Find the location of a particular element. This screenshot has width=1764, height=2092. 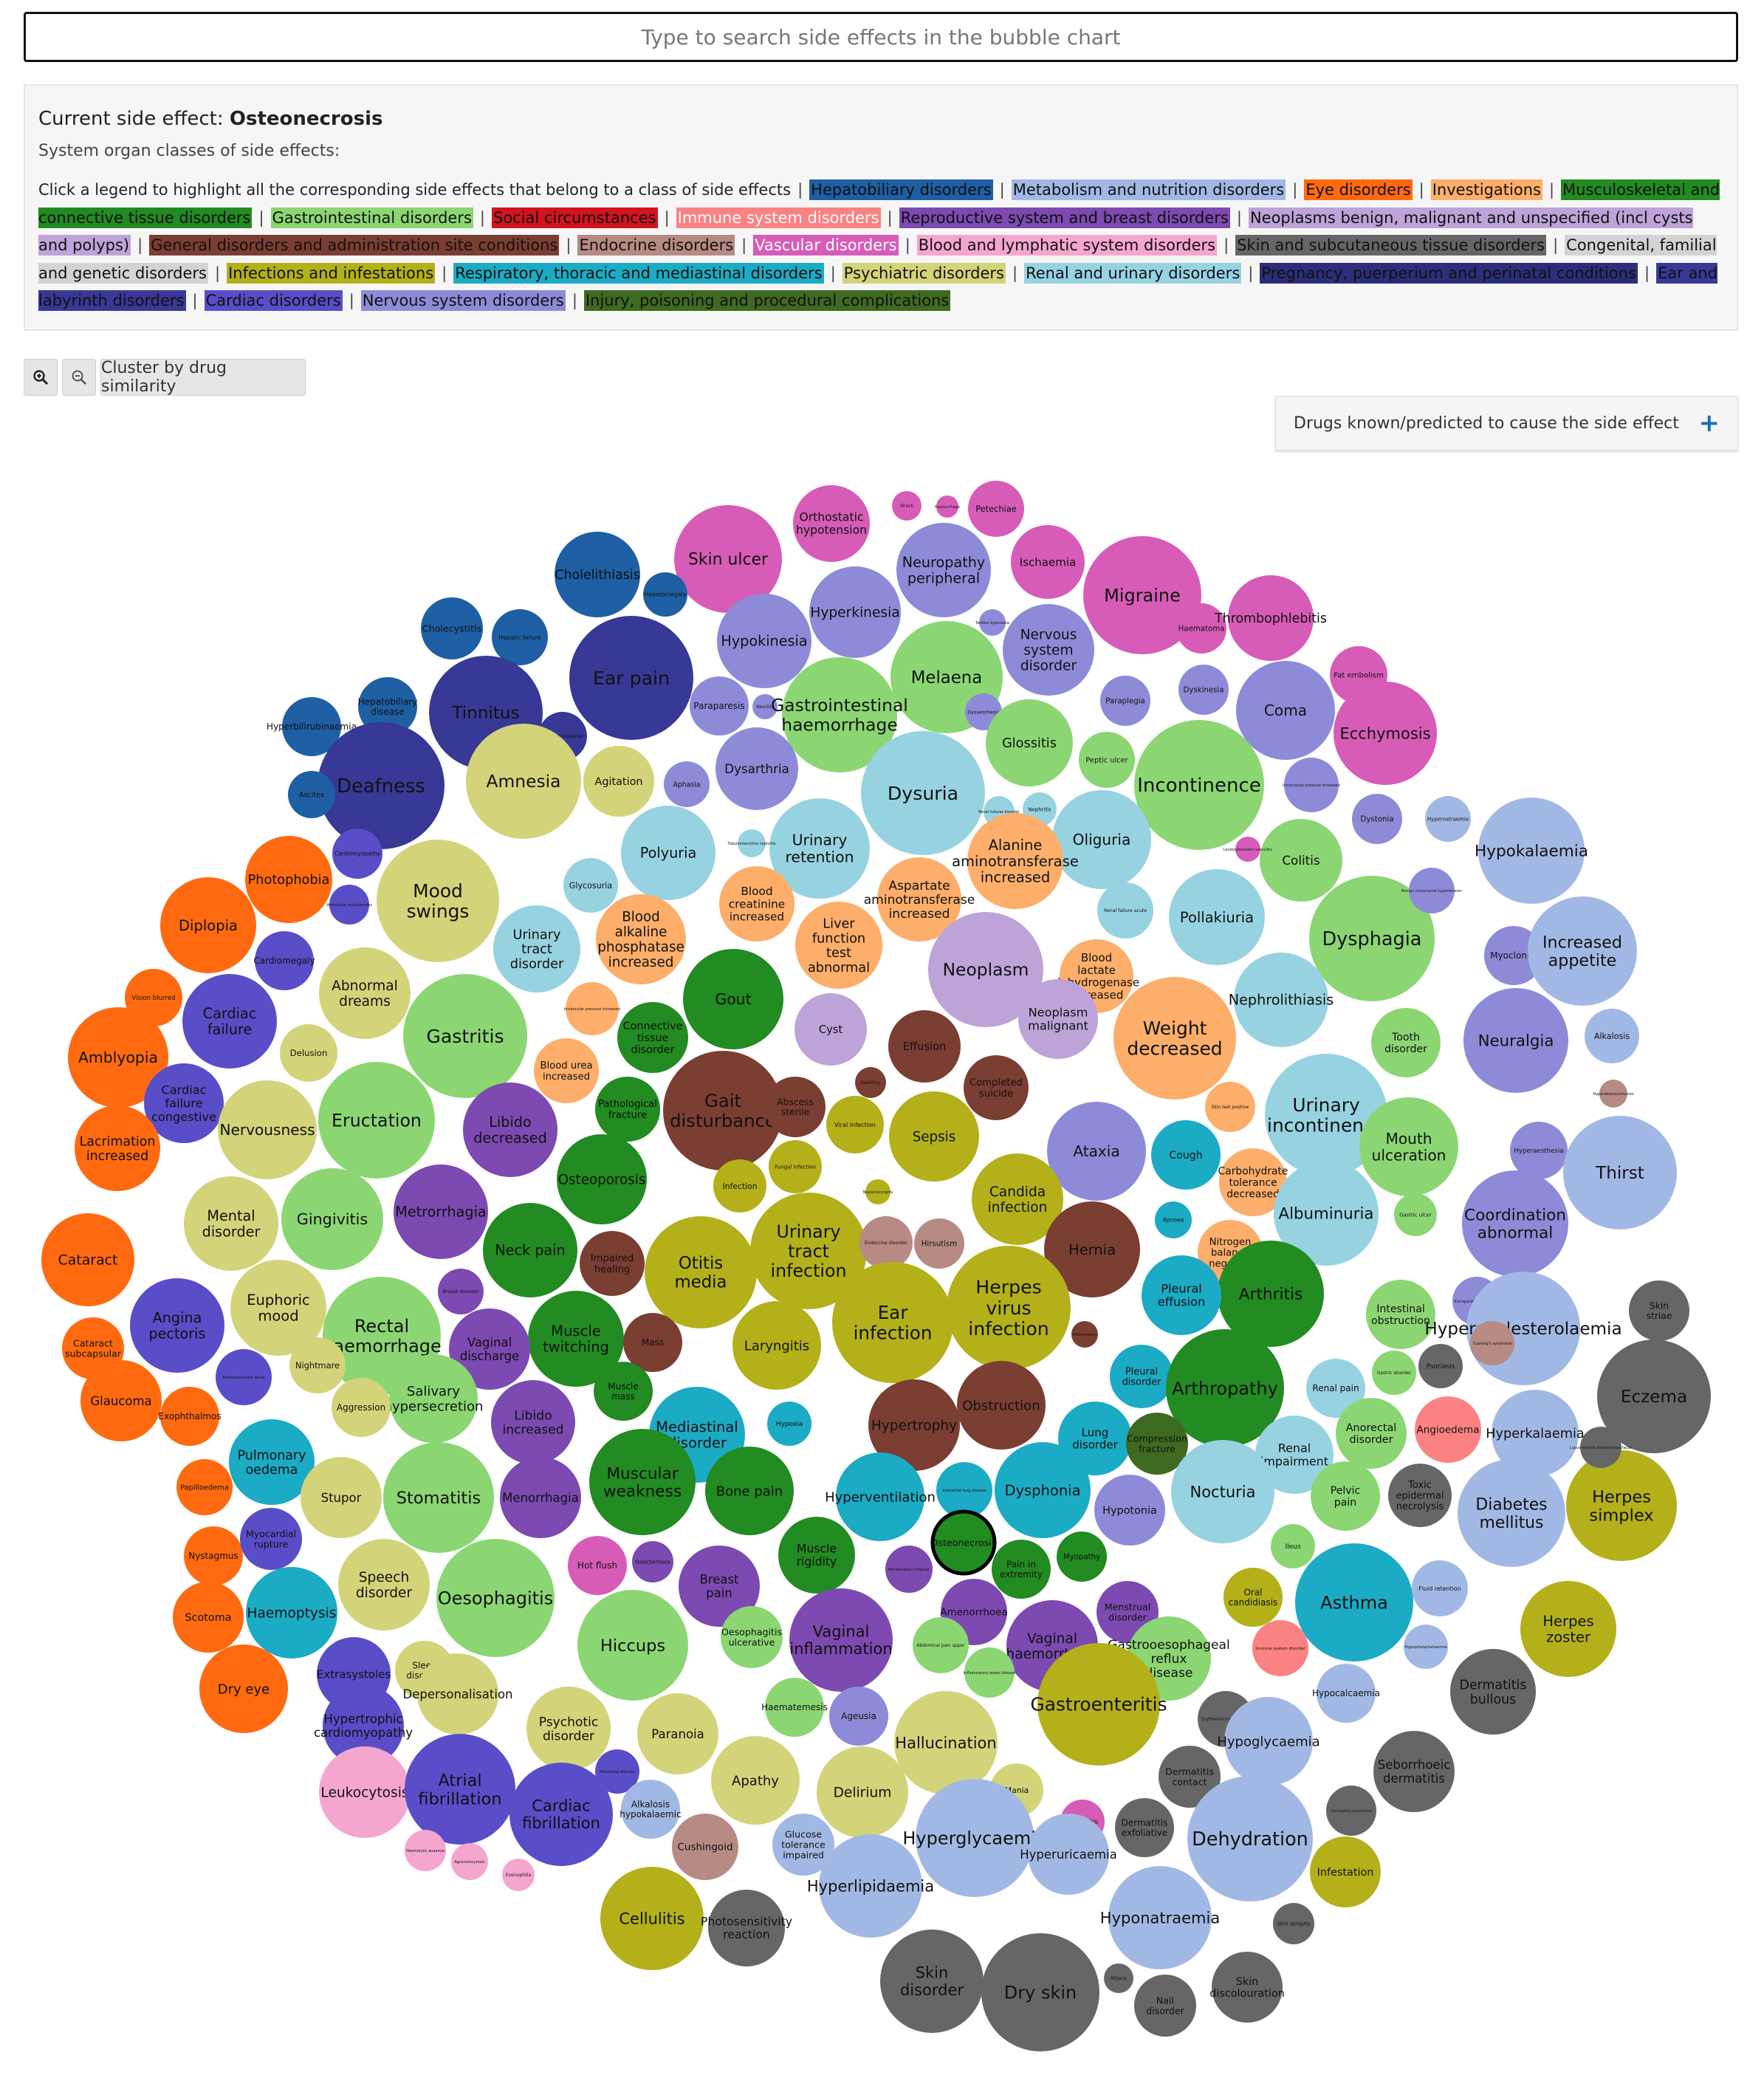

bubble: Papilloedema is located at coordinates (204, 1487).